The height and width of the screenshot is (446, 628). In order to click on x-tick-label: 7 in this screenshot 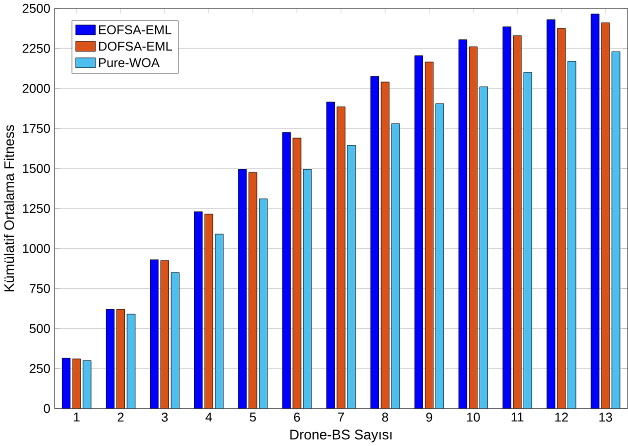, I will do `click(341, 417)`.